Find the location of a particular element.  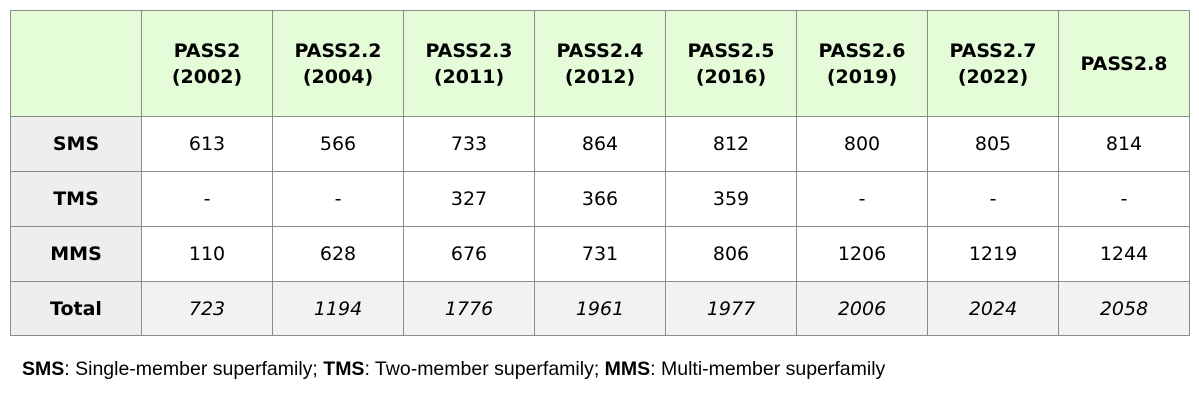

legend-tms-desc: : Two-member superfamily; is located at coordinates (484, 369).